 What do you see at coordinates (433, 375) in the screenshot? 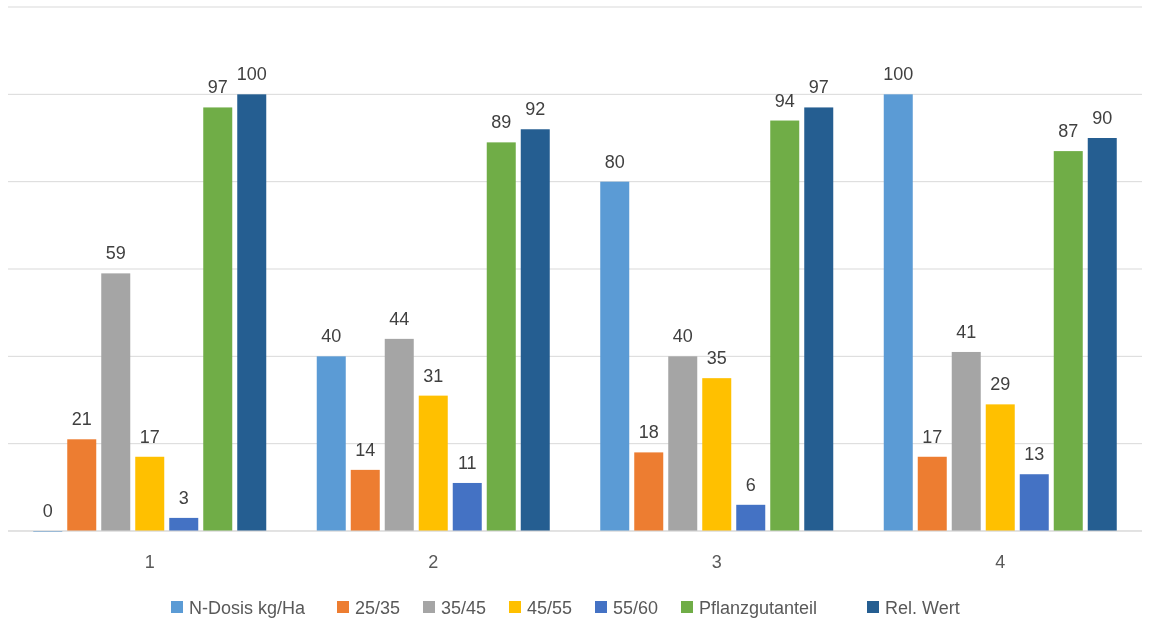
I see `data-label: 31` at bounding box center [433, 375].